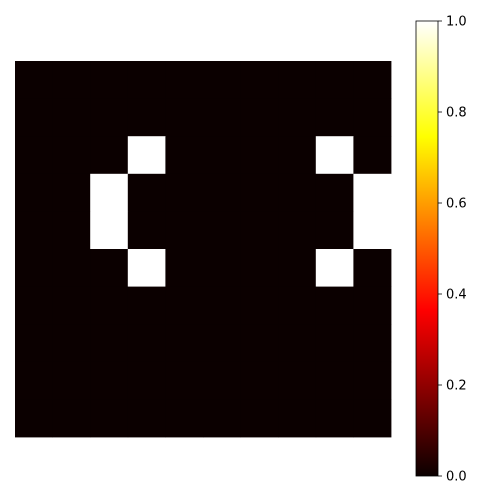  I want to click on colorbar-ticks: 0.0 0.2 0.4 0.6 0.8 1.0, so click(452, 250).